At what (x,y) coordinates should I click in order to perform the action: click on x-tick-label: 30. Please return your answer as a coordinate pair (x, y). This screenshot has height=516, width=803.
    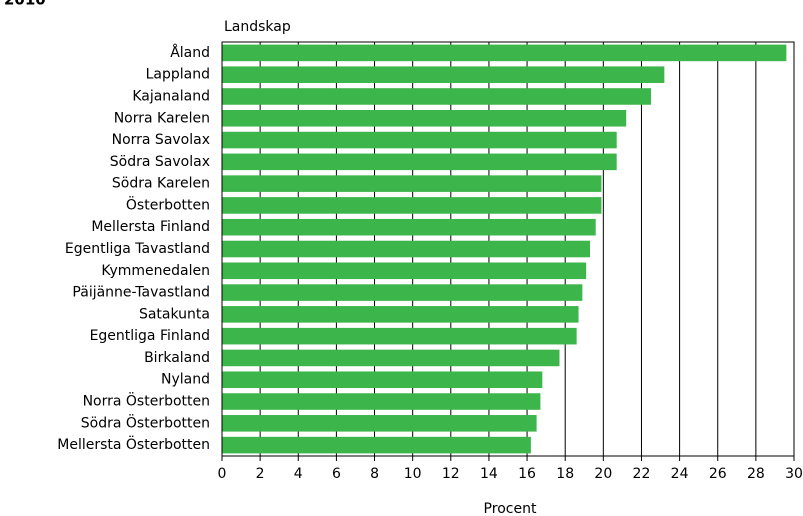
    Looking at the image, I should click on (794, 474).